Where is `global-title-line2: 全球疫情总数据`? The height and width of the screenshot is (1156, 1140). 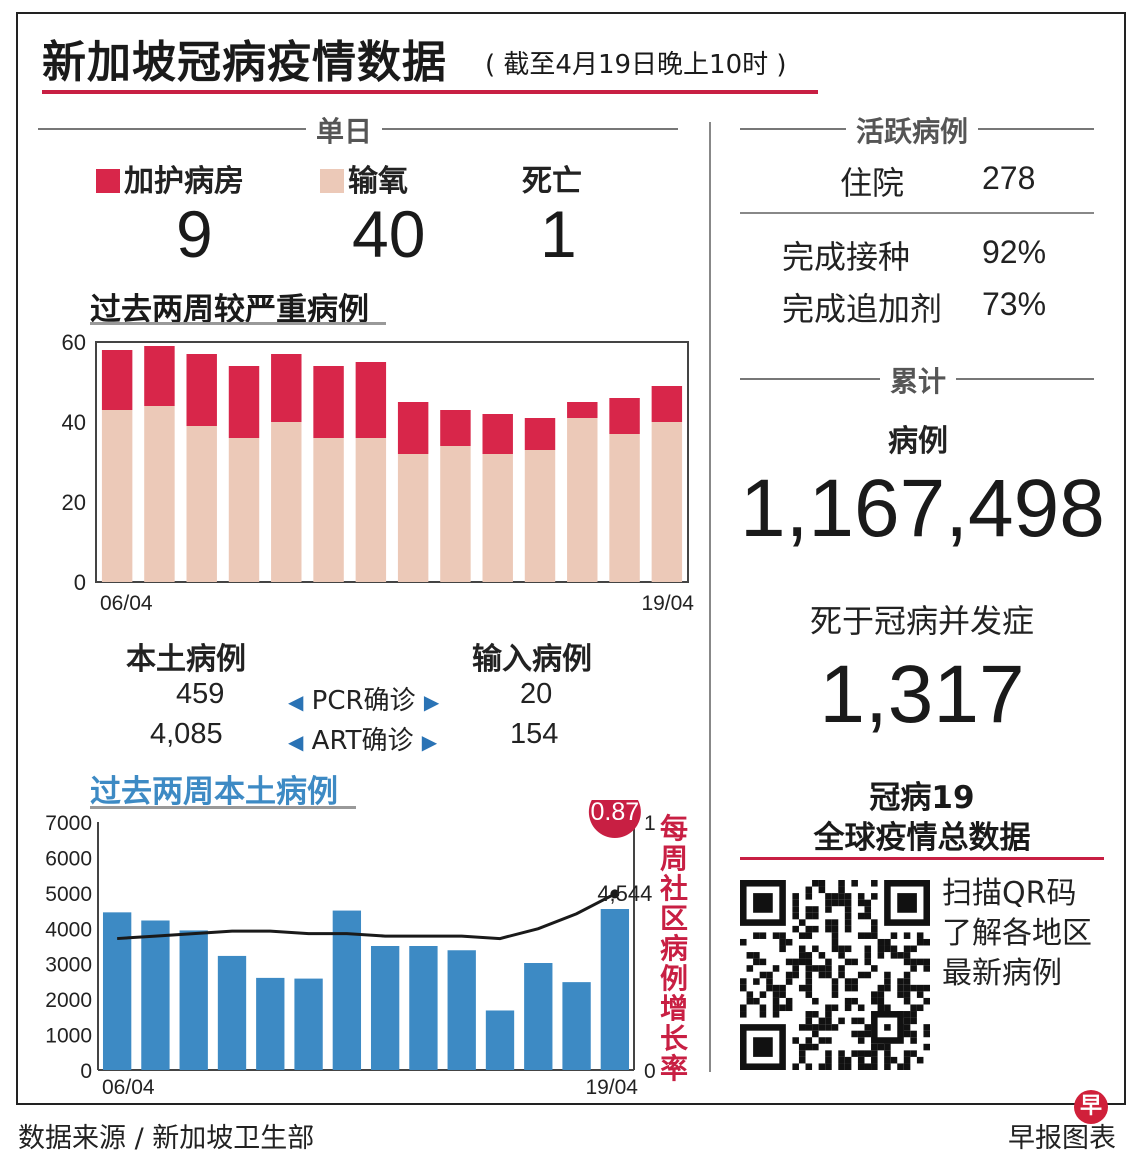 global-title-line2: 全球疫情总数据 is located at coordinates (922, 838).